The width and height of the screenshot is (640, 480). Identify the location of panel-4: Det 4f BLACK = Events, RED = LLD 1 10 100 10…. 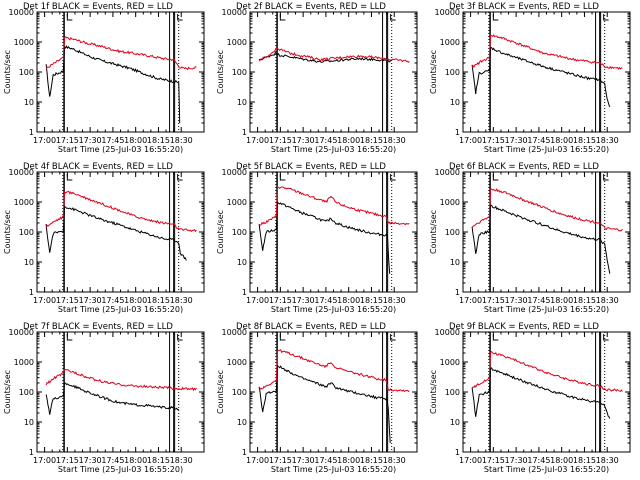
(104, 238).